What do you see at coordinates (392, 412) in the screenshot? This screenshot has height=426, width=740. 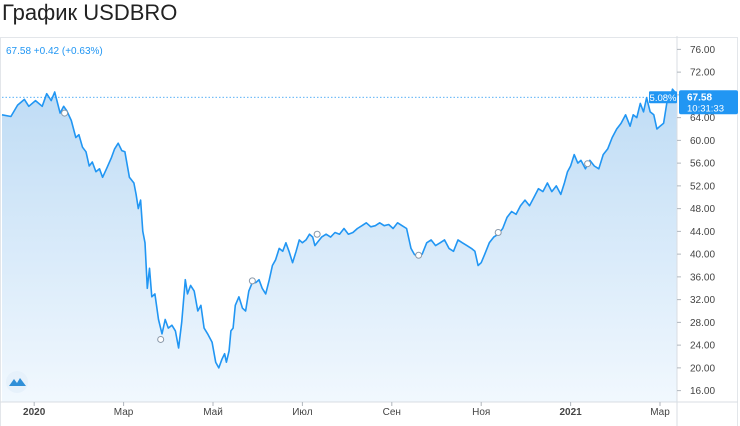 I see `x-tick-label: Сен` at bounding box center [392, 412].